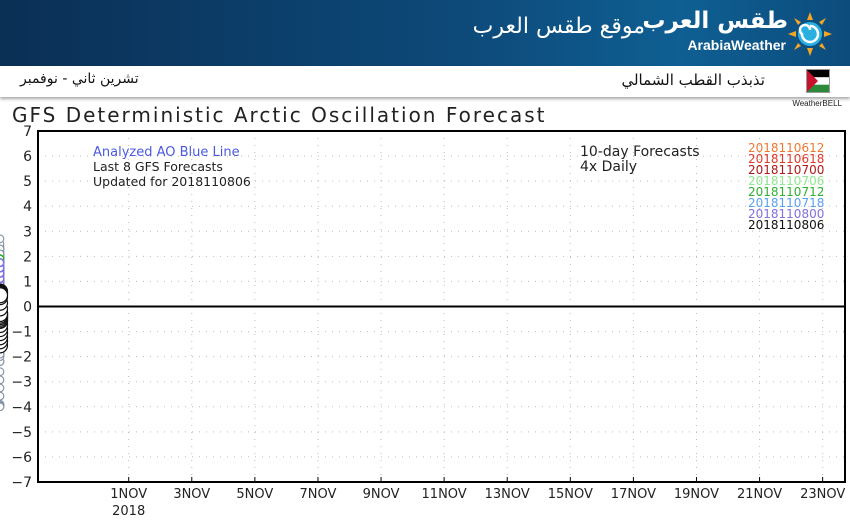  Describe the element at coordinates (715, 21) in the screenshot. I see `logo-arabic: طقس العرب` at that location.